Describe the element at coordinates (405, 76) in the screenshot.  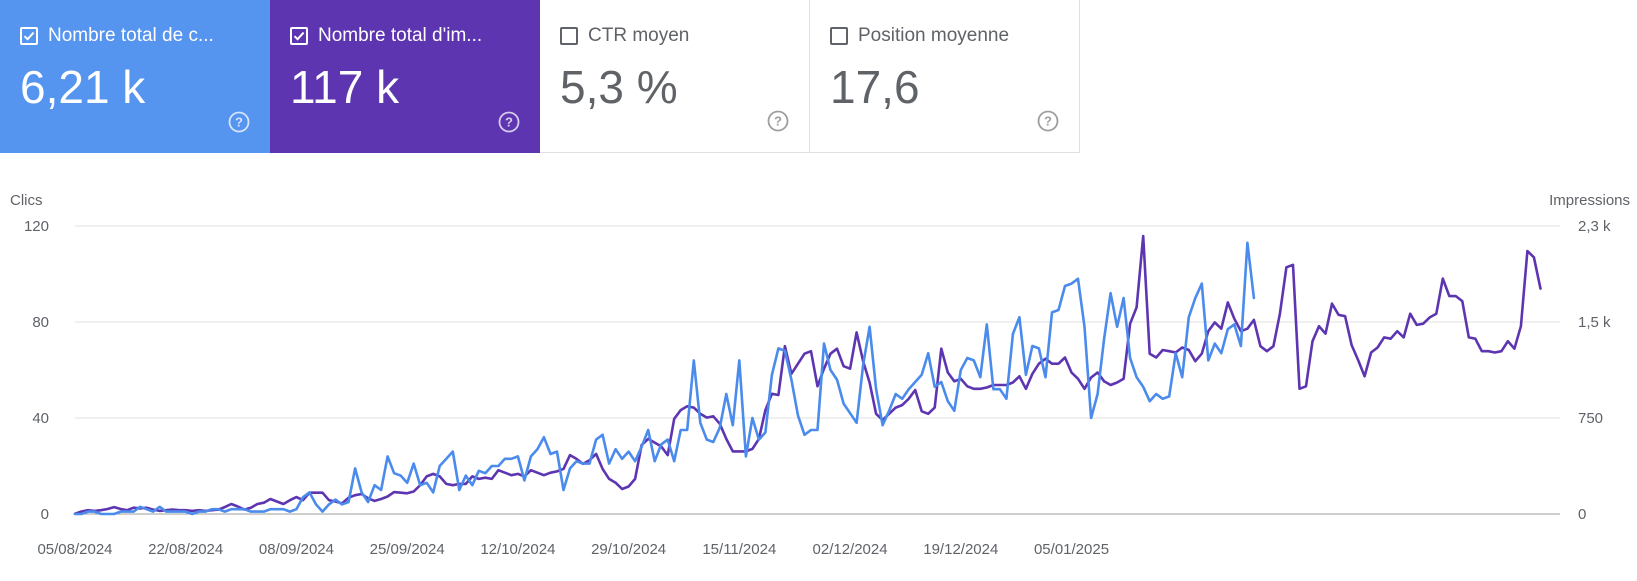
I see `metric-card-impressions: Nombre total d'im... 117 k ?` at that location.